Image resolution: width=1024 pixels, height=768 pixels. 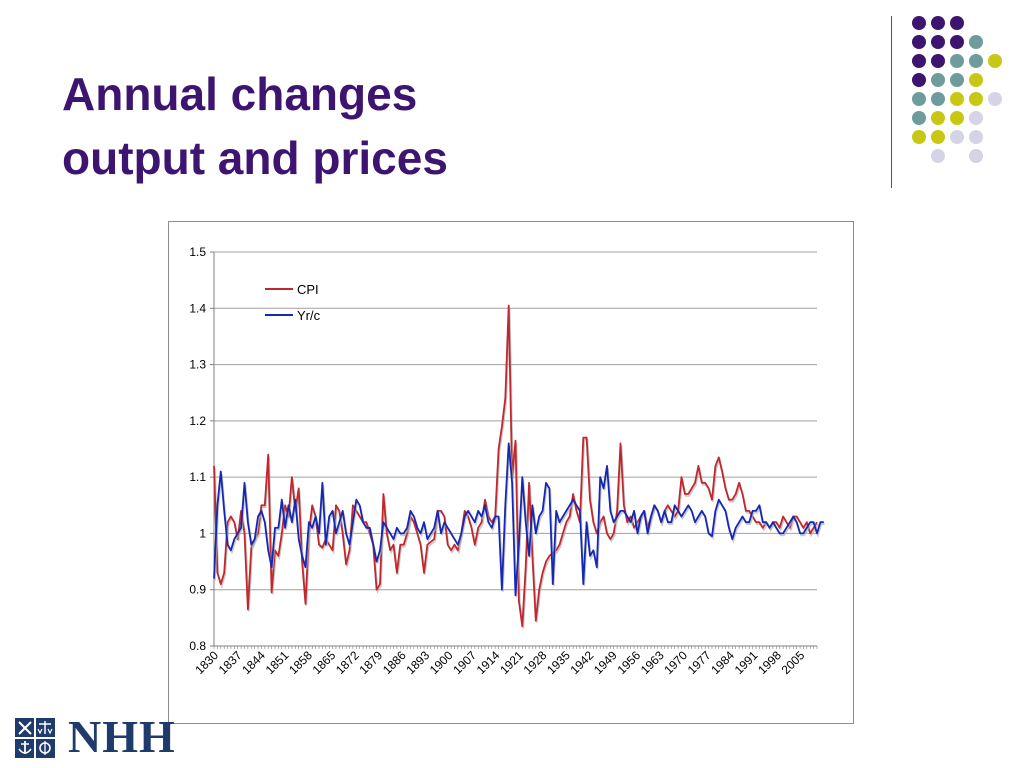 What do you see at coordinates (793, 662) in the screenshot?
I see `x-tick-label: 2005` at bounding box center [793, 662].